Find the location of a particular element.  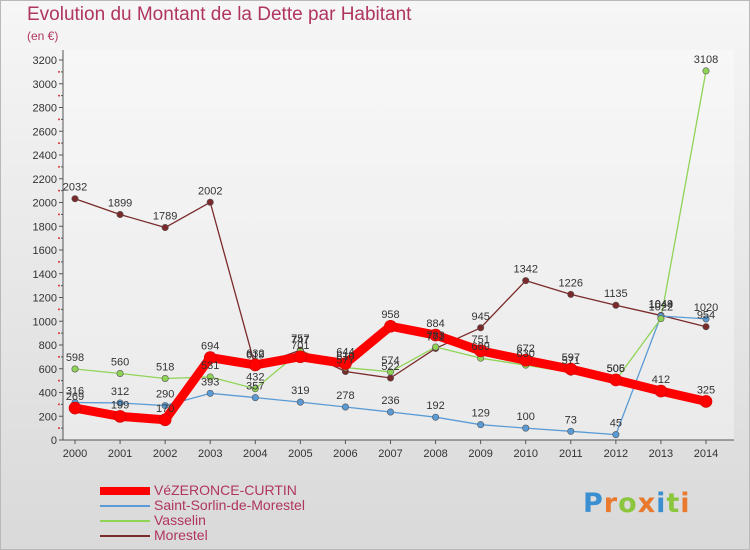

data-label: 506 is located at coordinates (616, 369).